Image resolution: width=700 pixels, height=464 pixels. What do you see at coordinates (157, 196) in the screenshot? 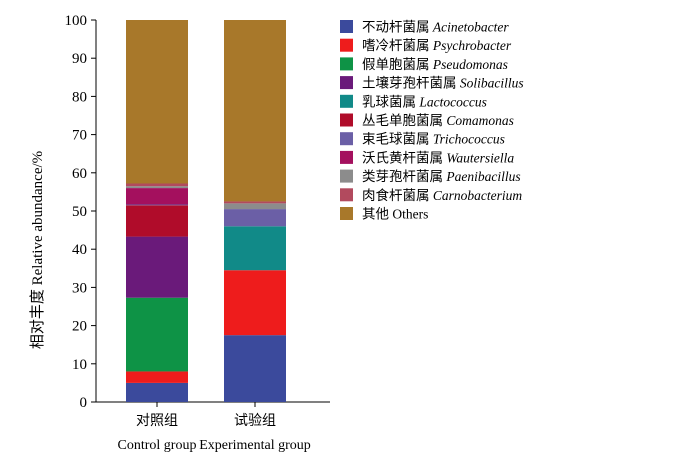
I see `bar-segment-wautersiella-control` at bounding box center [157, 196].